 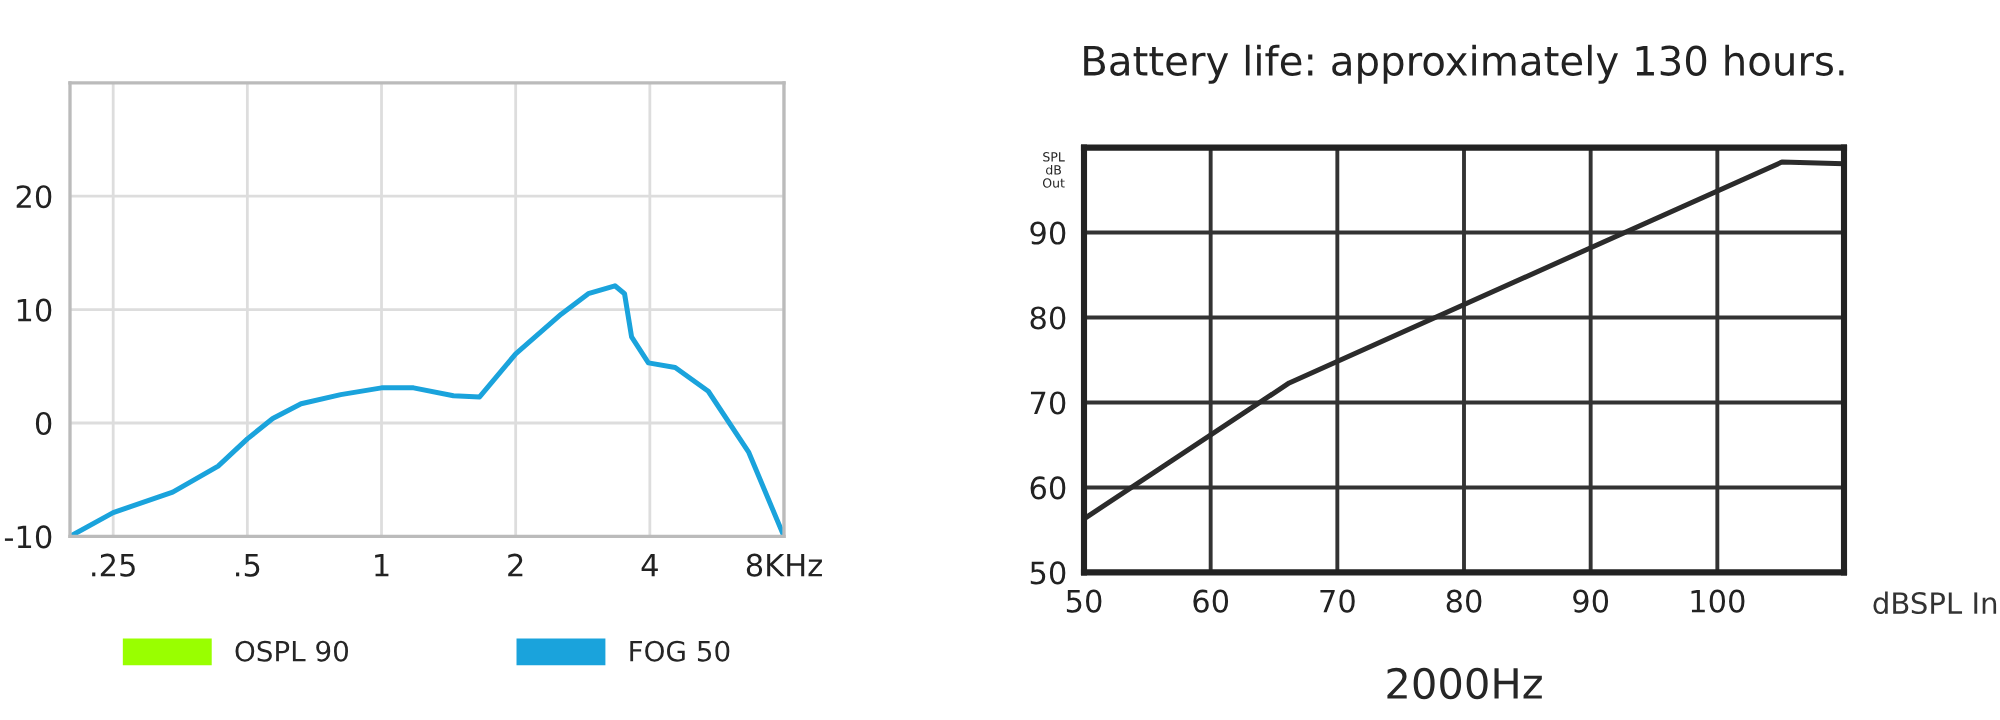 What do you see at coordinates (113, 565) in the screenshot?
I see `x-tick-label: .25` at bounding box center [113, 565].